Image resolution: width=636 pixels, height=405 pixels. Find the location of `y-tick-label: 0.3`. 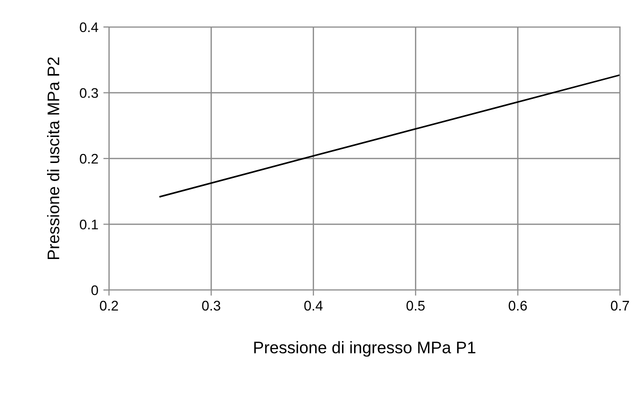

y-tick-label: 0.3 is located at coordinates (89, 93).